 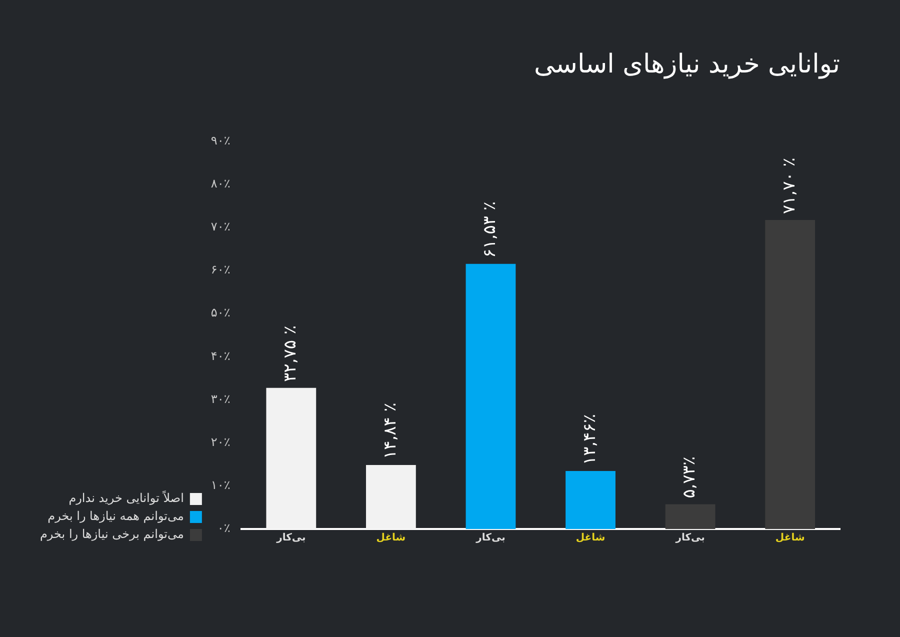 I want to click on data-label: ۱۴,۸۴ ٪, so click(x=390, y=431).